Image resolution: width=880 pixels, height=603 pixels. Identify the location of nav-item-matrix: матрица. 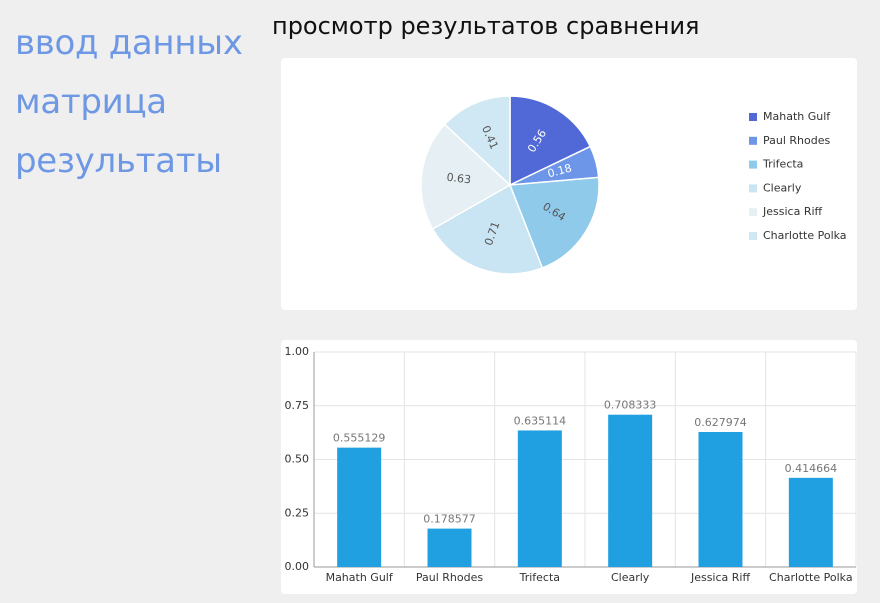
(91, 102).